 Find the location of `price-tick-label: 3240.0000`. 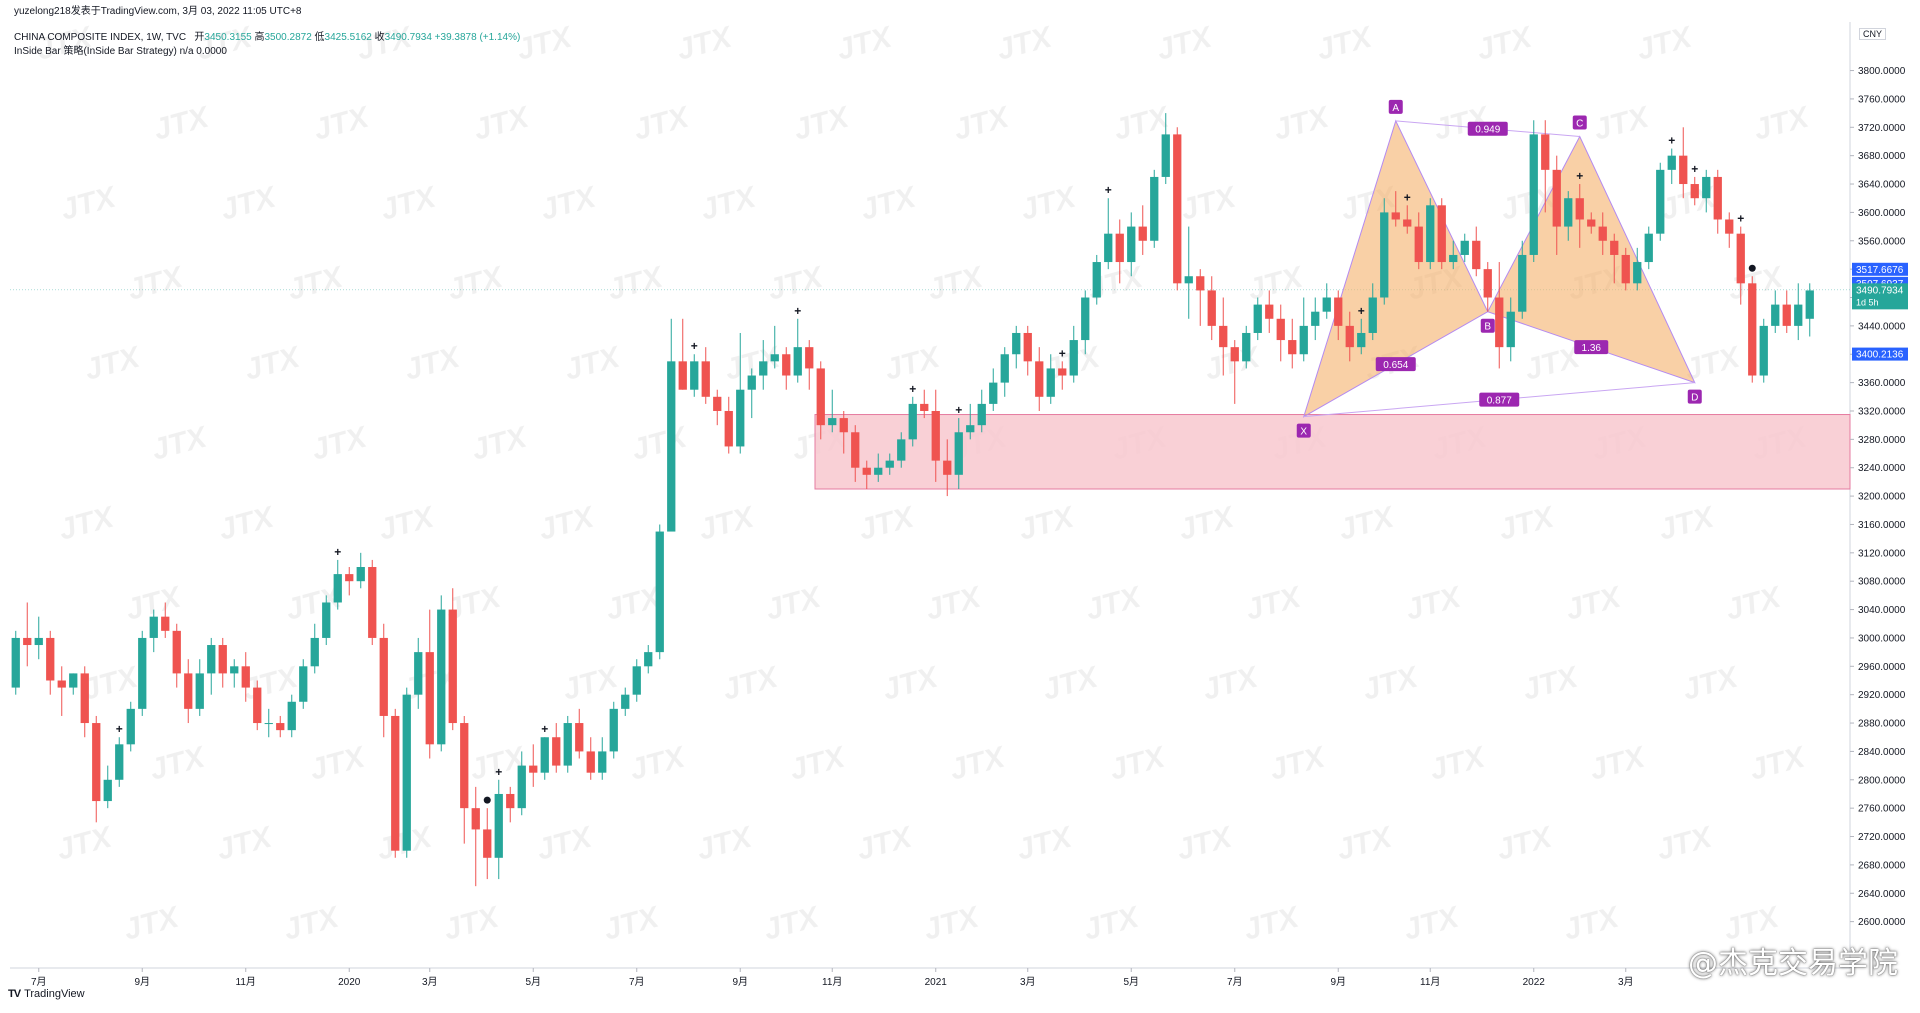

price-tick-label: 3240.0000 is located at coordinates (1882, 468).